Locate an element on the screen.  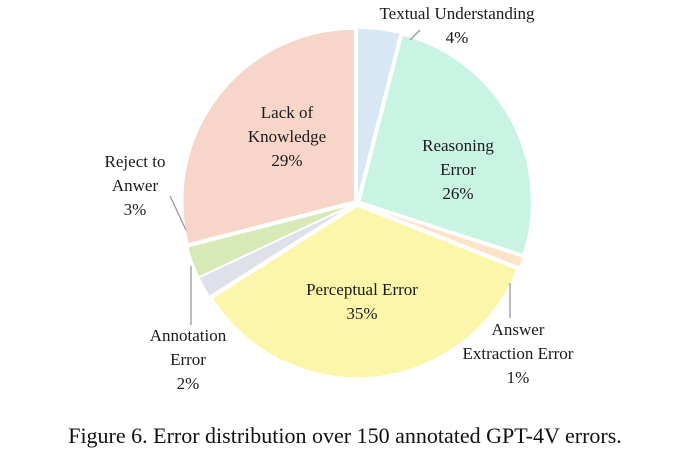
slice-label: Textual Understanding 4% is located at coordinates (456, 26).